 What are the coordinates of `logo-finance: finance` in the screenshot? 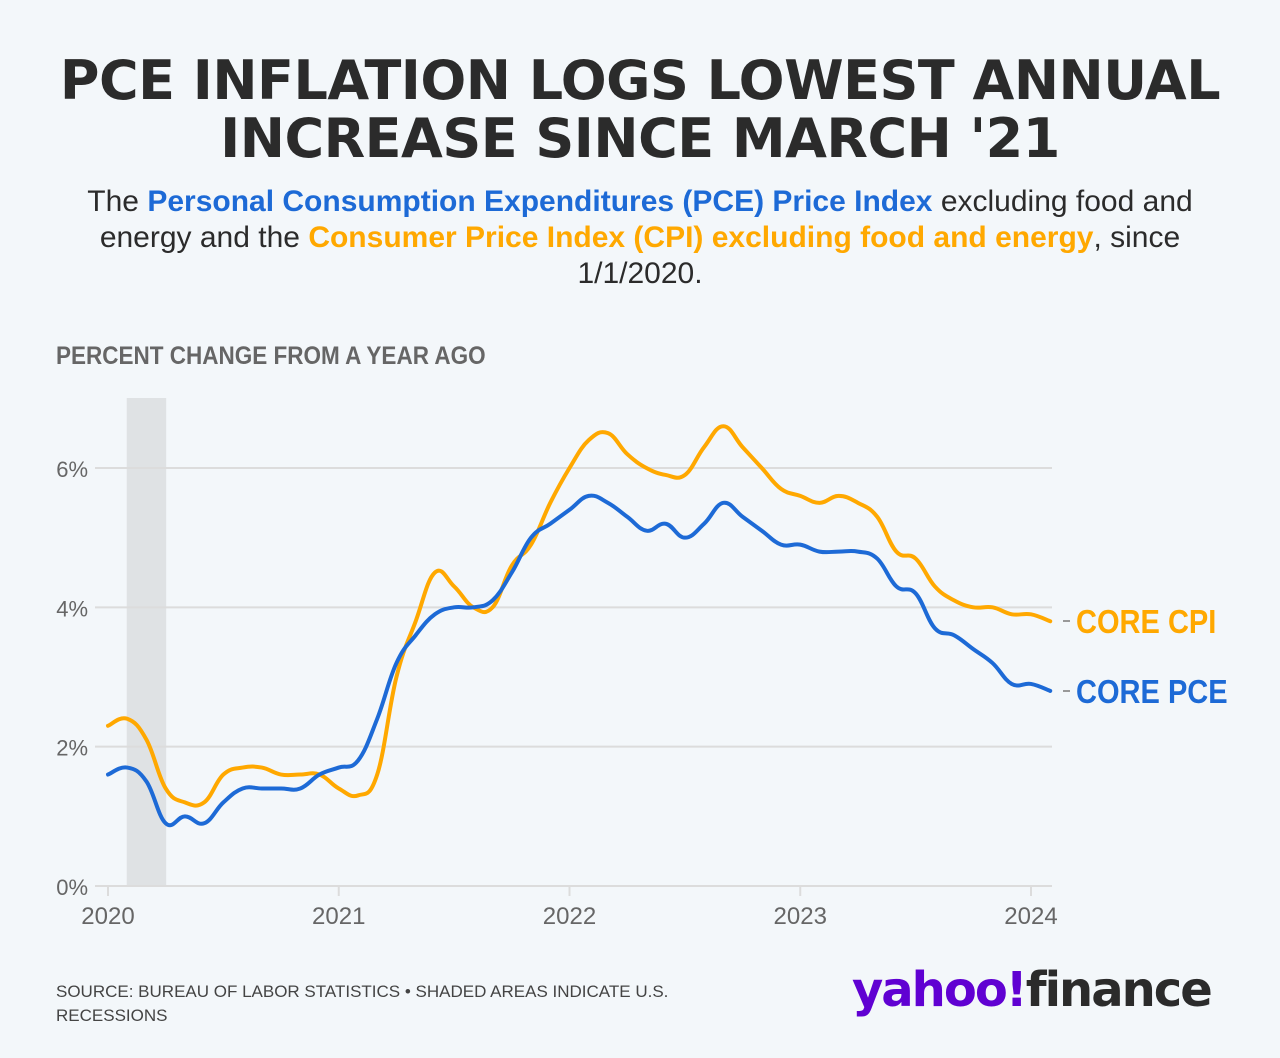 It's located at (1119, 990).